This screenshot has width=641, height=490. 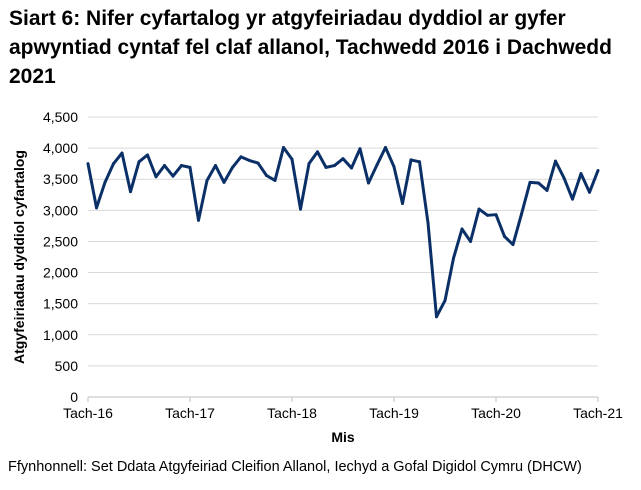 I want to click on y-tick-label: 4,000, so click(x=60, y=148).